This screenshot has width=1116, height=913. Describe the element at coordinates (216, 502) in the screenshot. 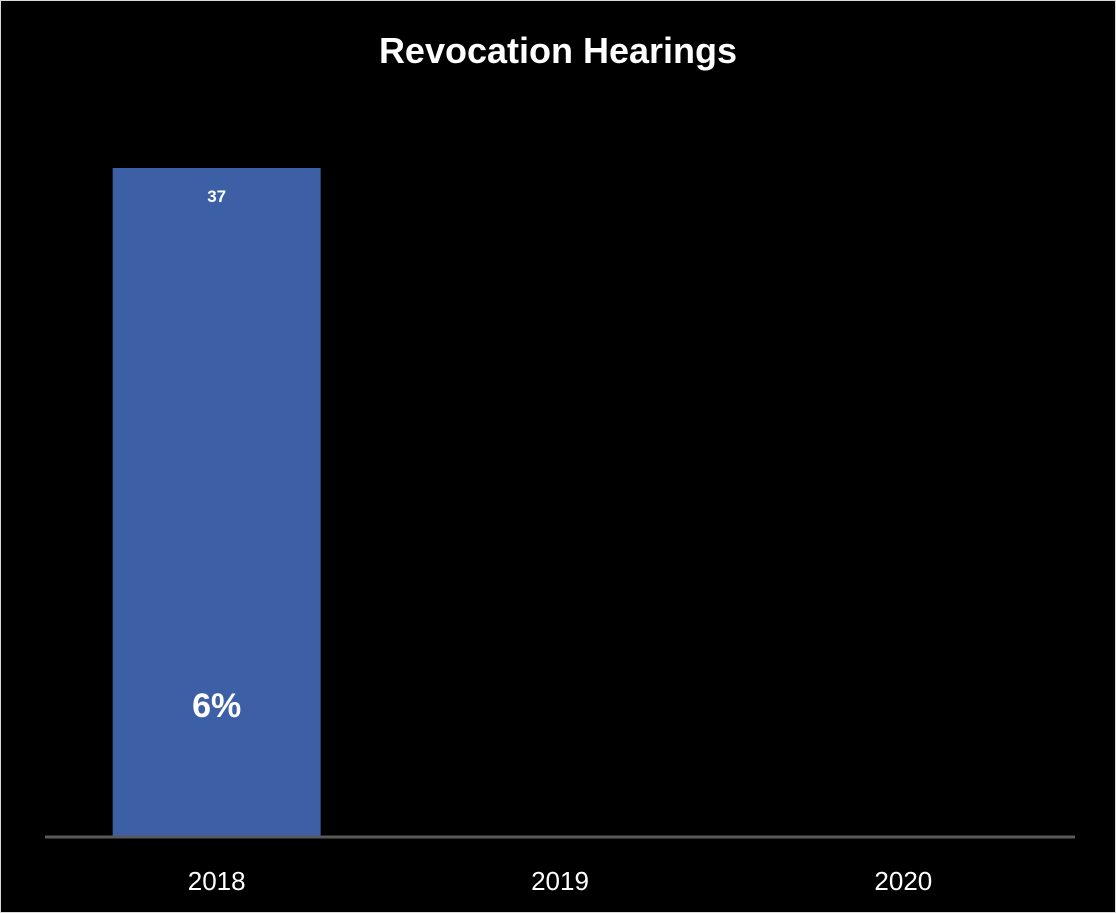

I see `bar-2018` at that location.